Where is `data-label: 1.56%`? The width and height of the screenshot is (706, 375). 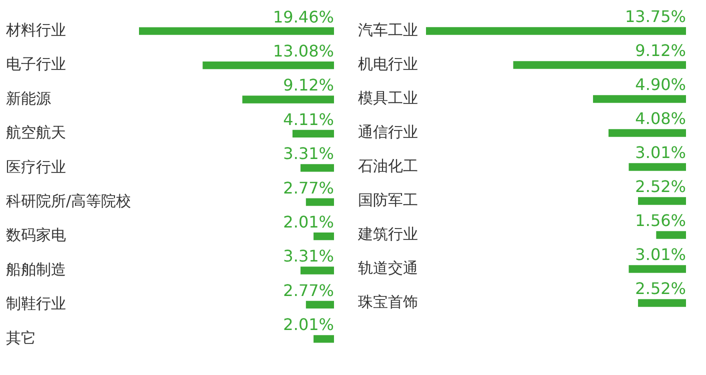 data-label: 1.56% is located at coordinates (660, 220).